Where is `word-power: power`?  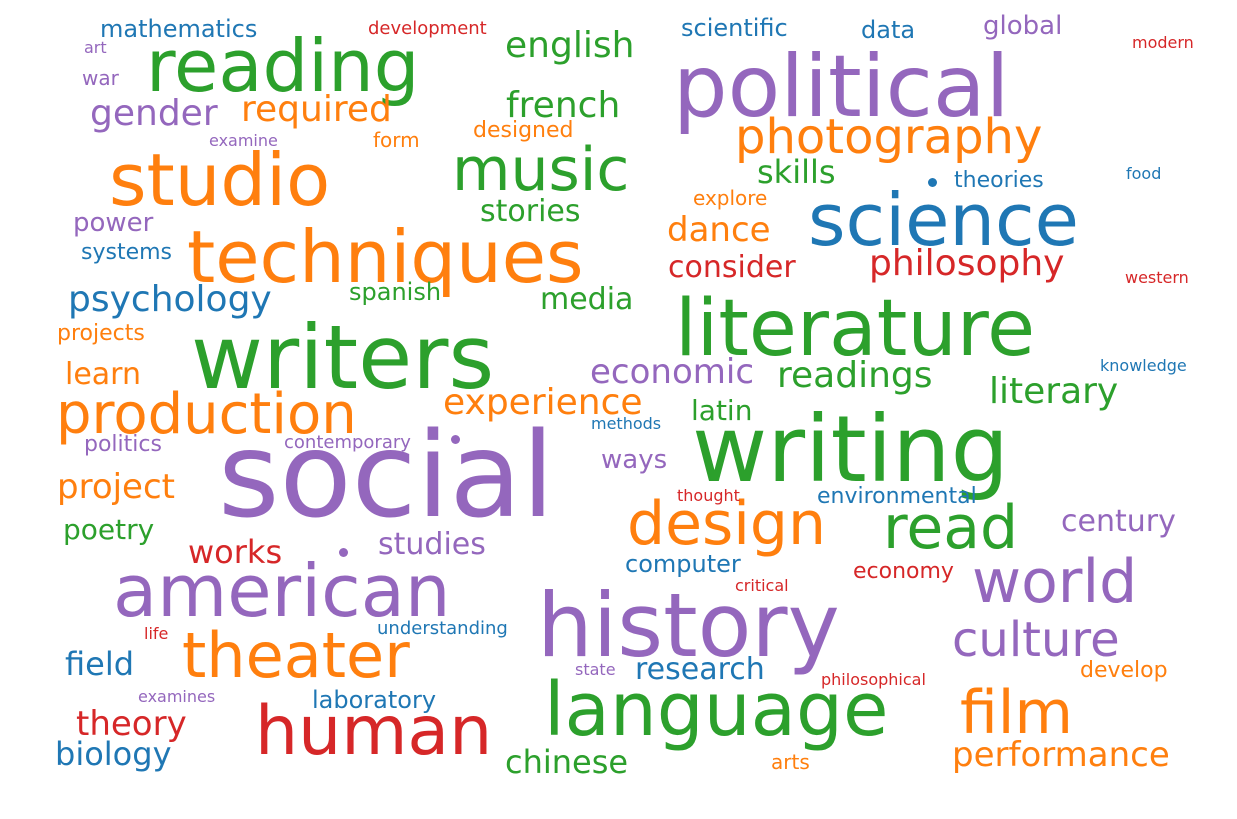 word-power: power is located at coordinates (113, 223).